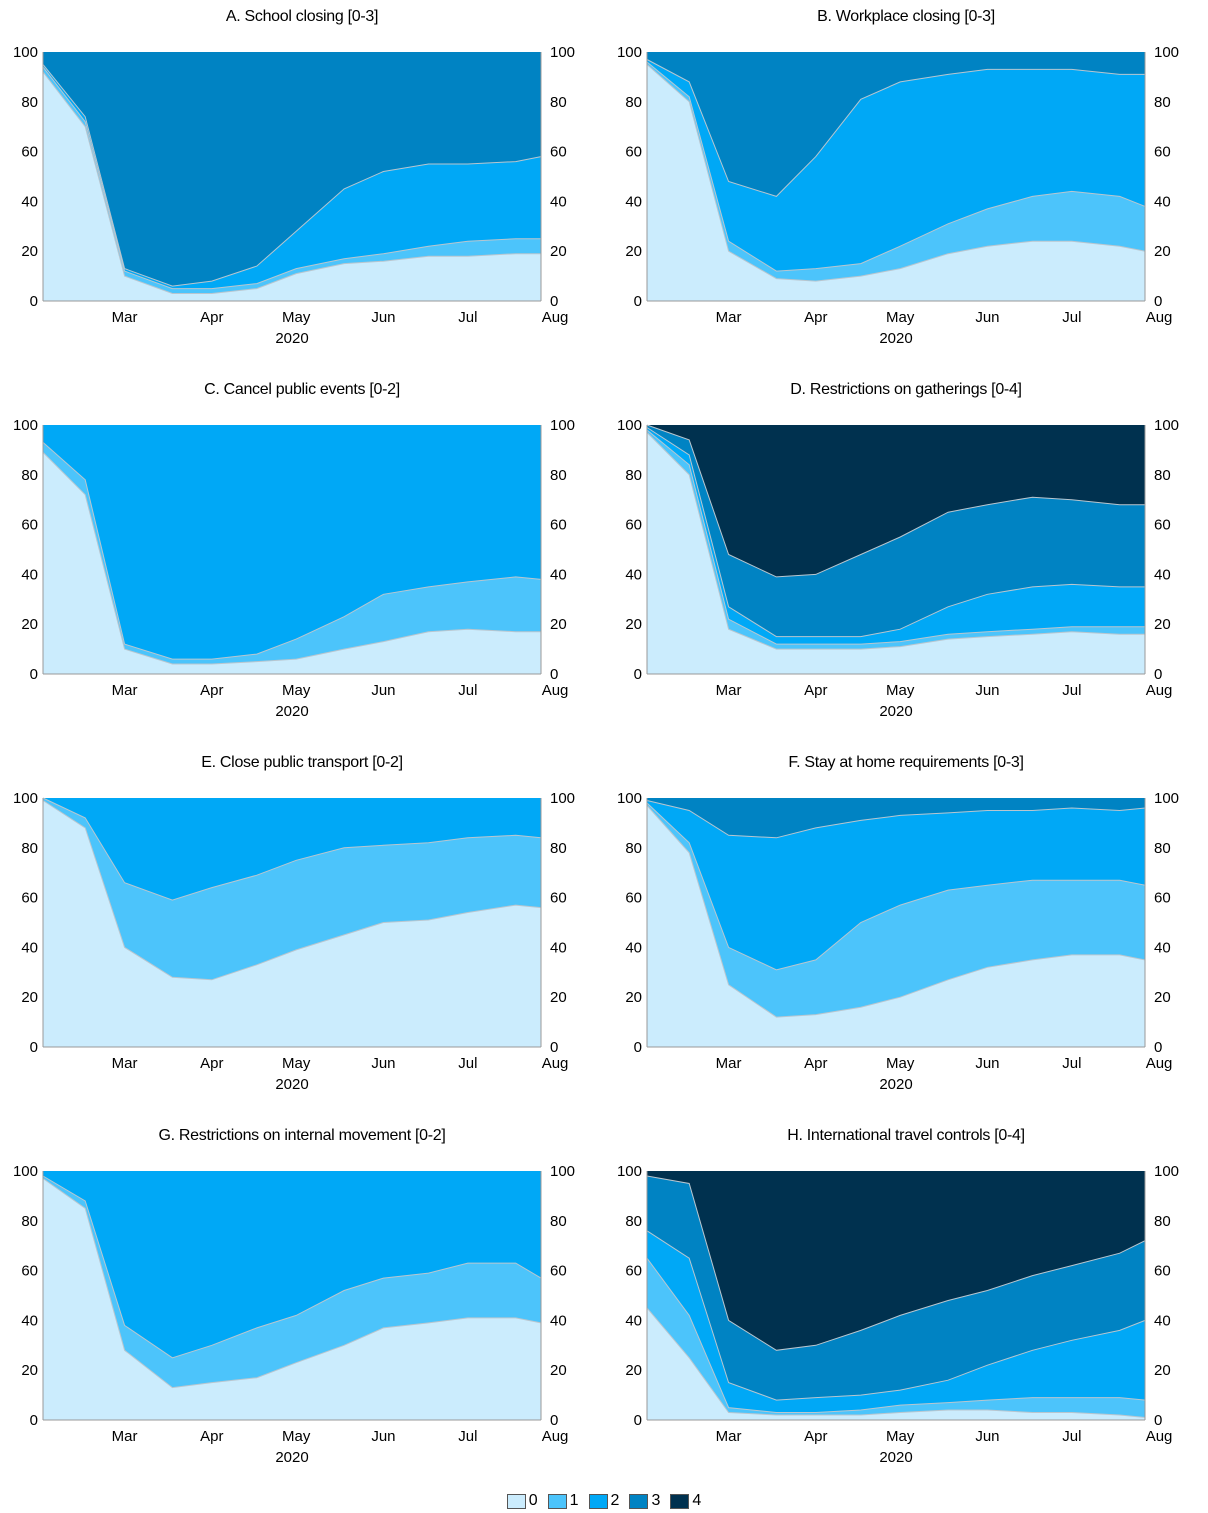 The width and height of the screenshot is (1208, 1513). I want to click on legend-label: 4, so click(697, 1500).